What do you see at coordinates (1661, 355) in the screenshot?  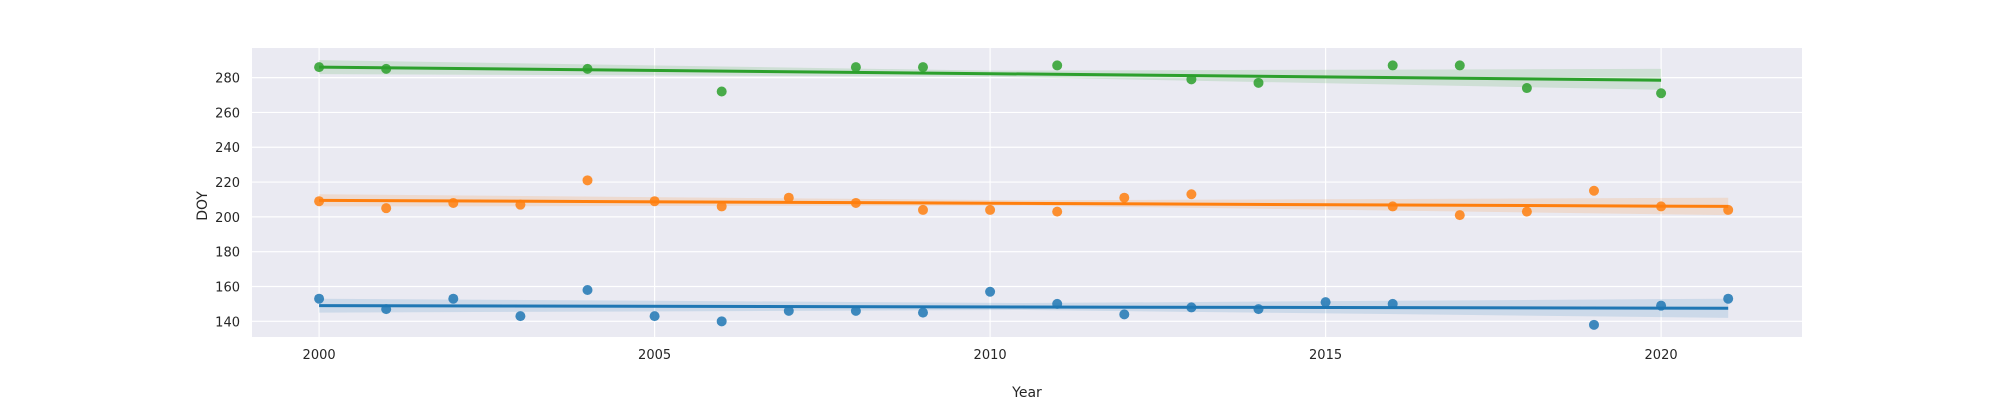 I see `x-tick-label: 2020` at bounding box center [1661, 355].